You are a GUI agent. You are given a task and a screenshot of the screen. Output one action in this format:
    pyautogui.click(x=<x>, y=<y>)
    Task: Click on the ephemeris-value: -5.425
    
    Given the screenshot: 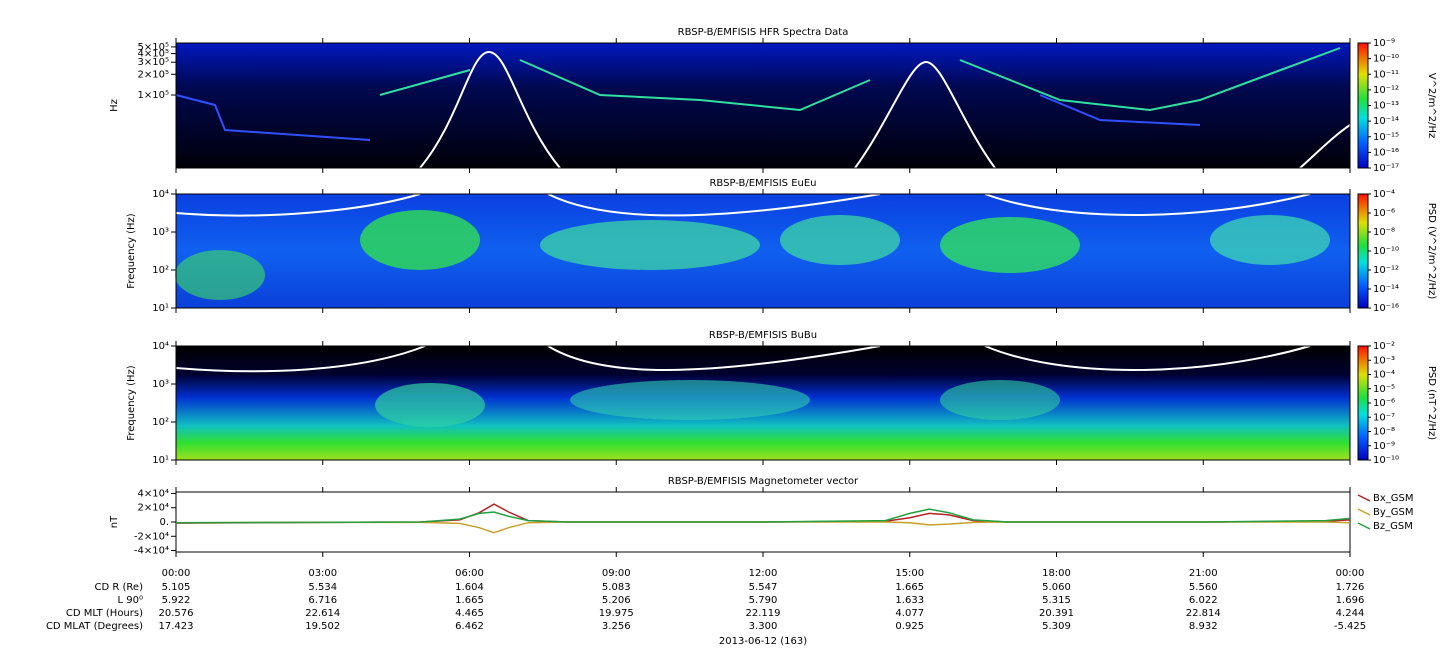 What is the action you would take?
    pyautogui.click(x=1350, y=626)
    